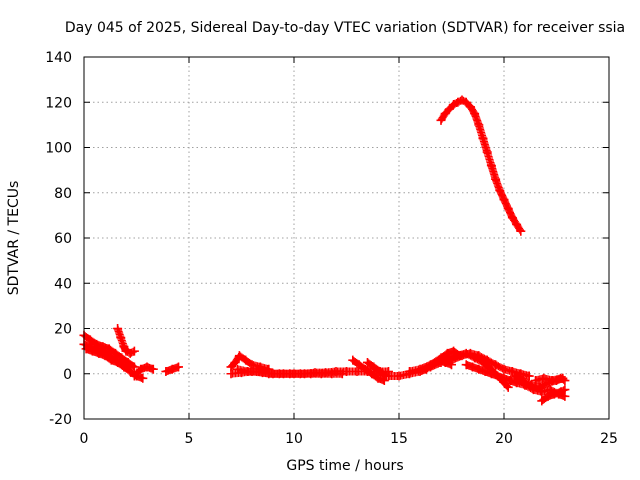 The image size is (640, 480). I want to click on y-tick-label: -20, so click(60, 420).